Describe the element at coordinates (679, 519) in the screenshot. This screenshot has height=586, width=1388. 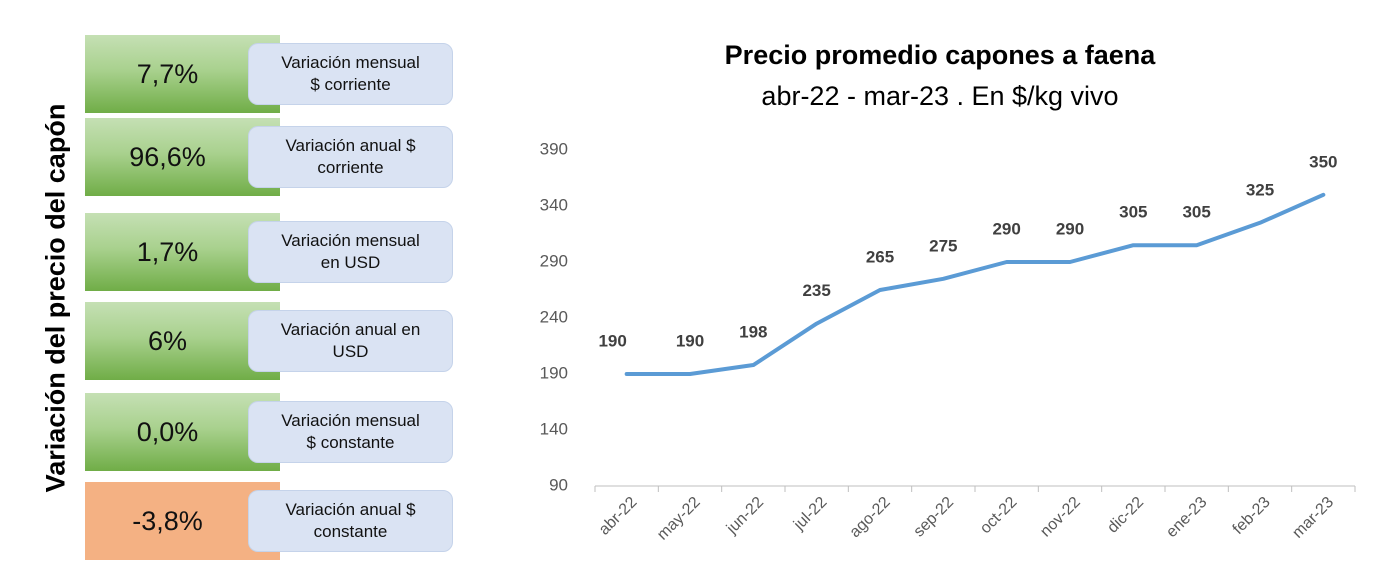
I see `x-tick-label: may-22` at that location.